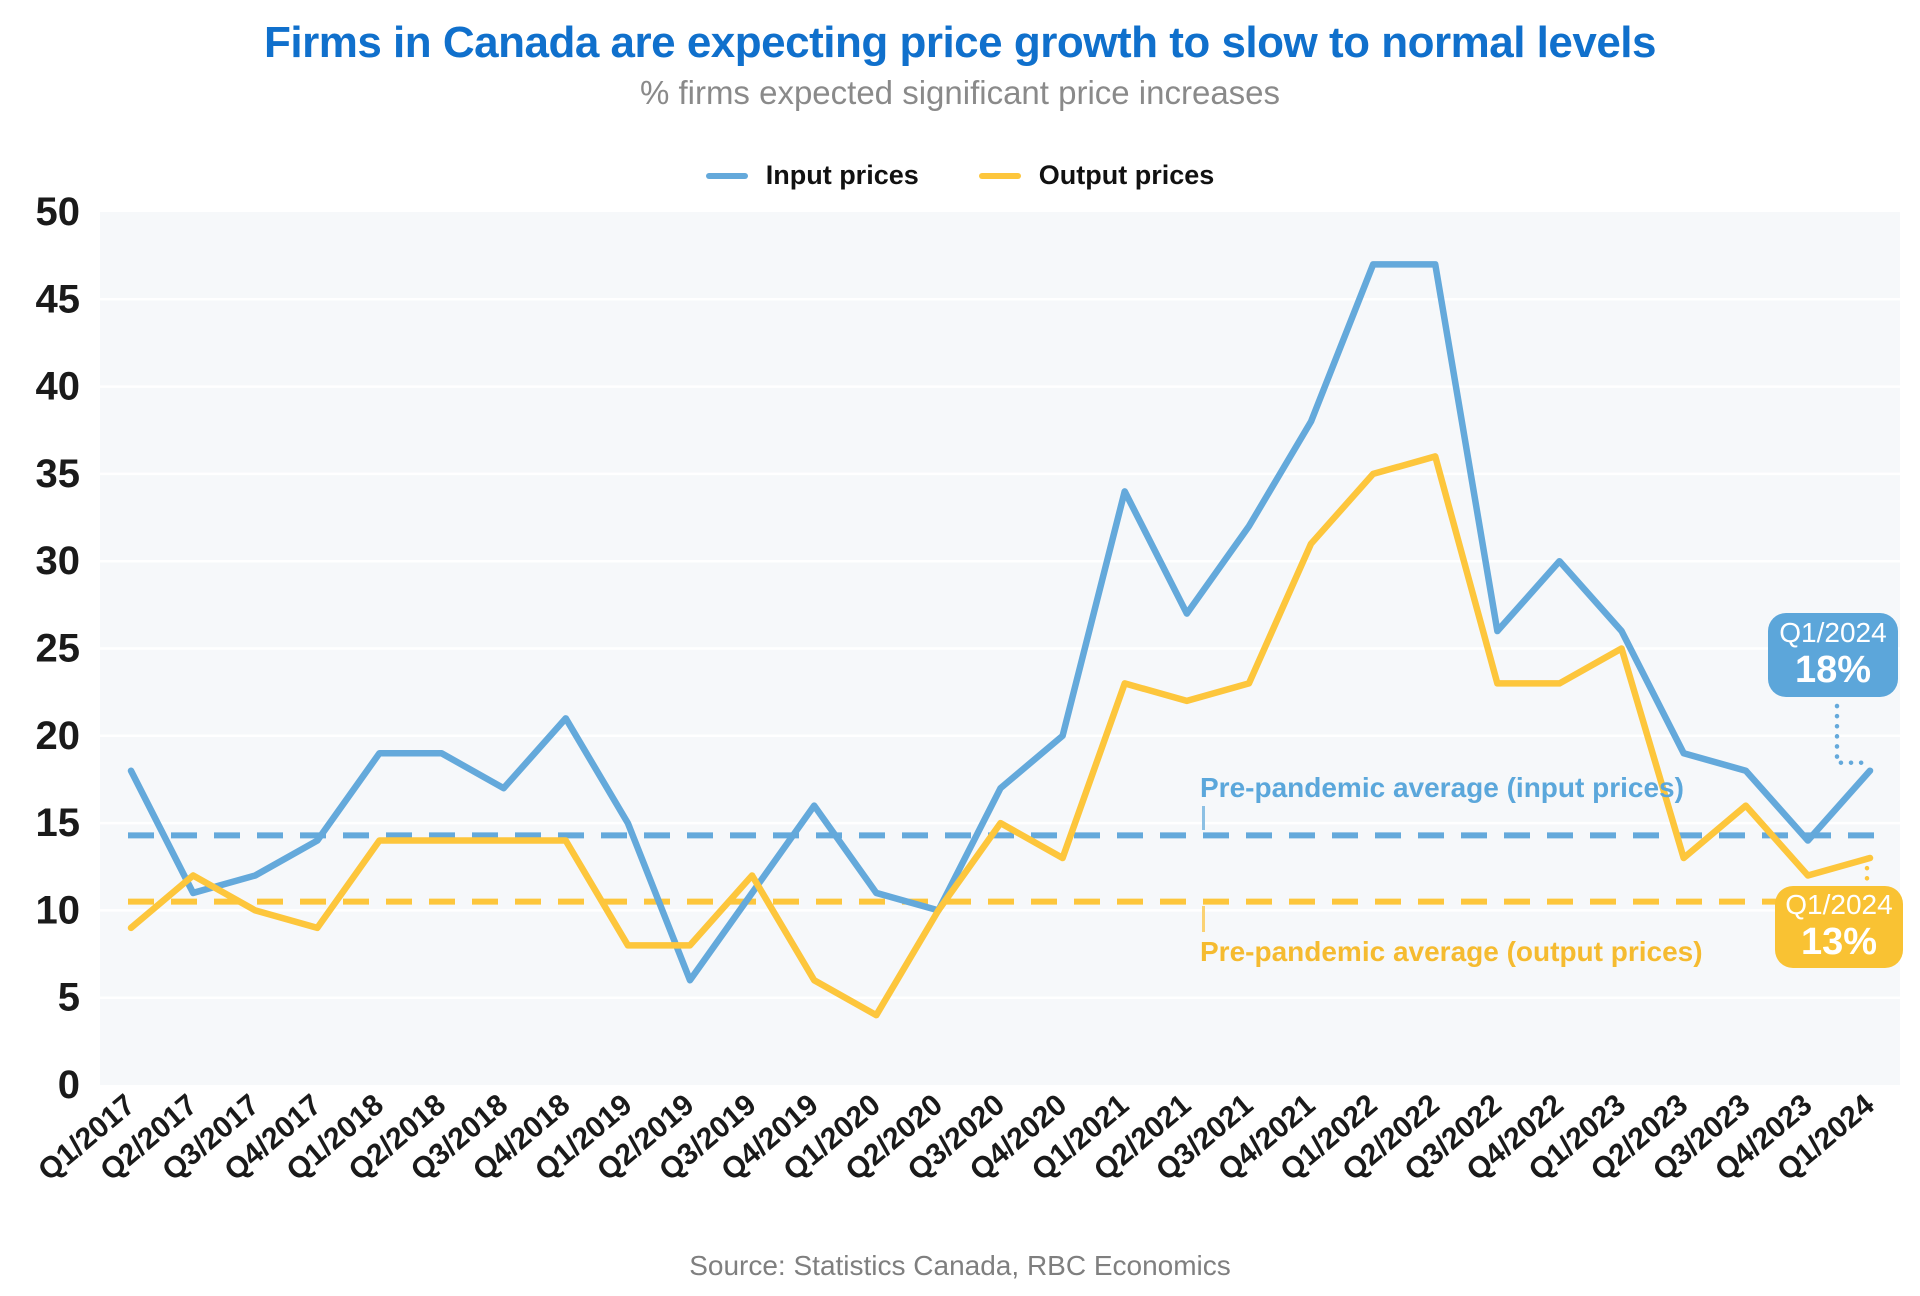 The height and width of the screenshot is (1296, 1920). Describe the element at coordinates (58, 823) in the screenshot. I see `svg-text: 15` at that location.